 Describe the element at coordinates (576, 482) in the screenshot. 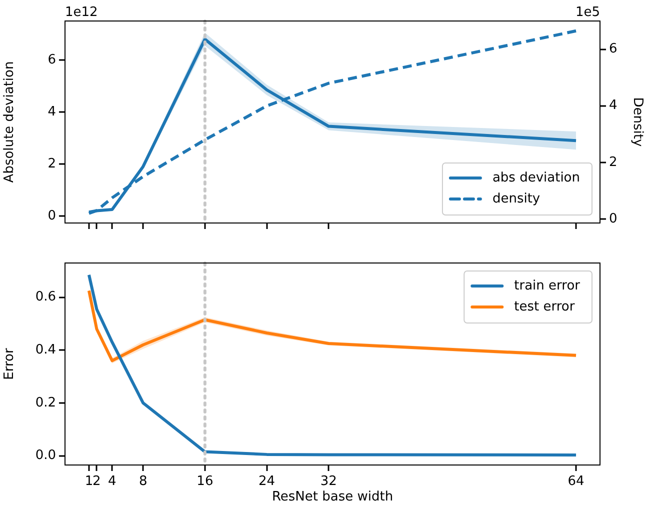

I see `x-tick-label: 64` at that location.